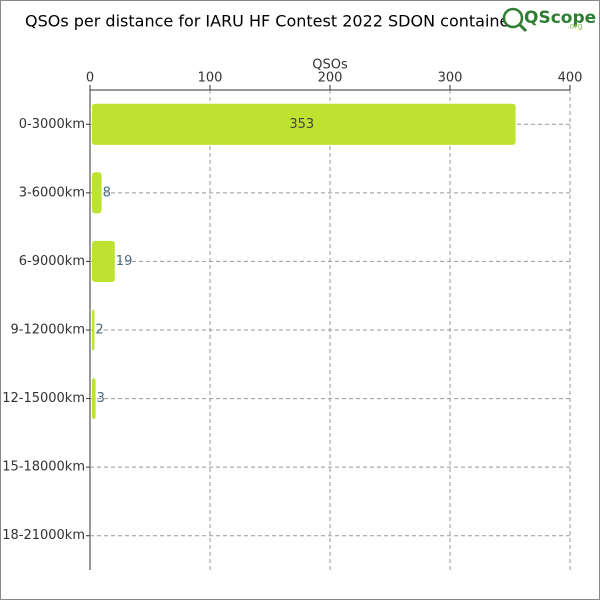 This screenshot has width=600, height=600. Describe the element at coordinates (570, 78) in the screenshot. I see `x-tick-label: 400` at that location.